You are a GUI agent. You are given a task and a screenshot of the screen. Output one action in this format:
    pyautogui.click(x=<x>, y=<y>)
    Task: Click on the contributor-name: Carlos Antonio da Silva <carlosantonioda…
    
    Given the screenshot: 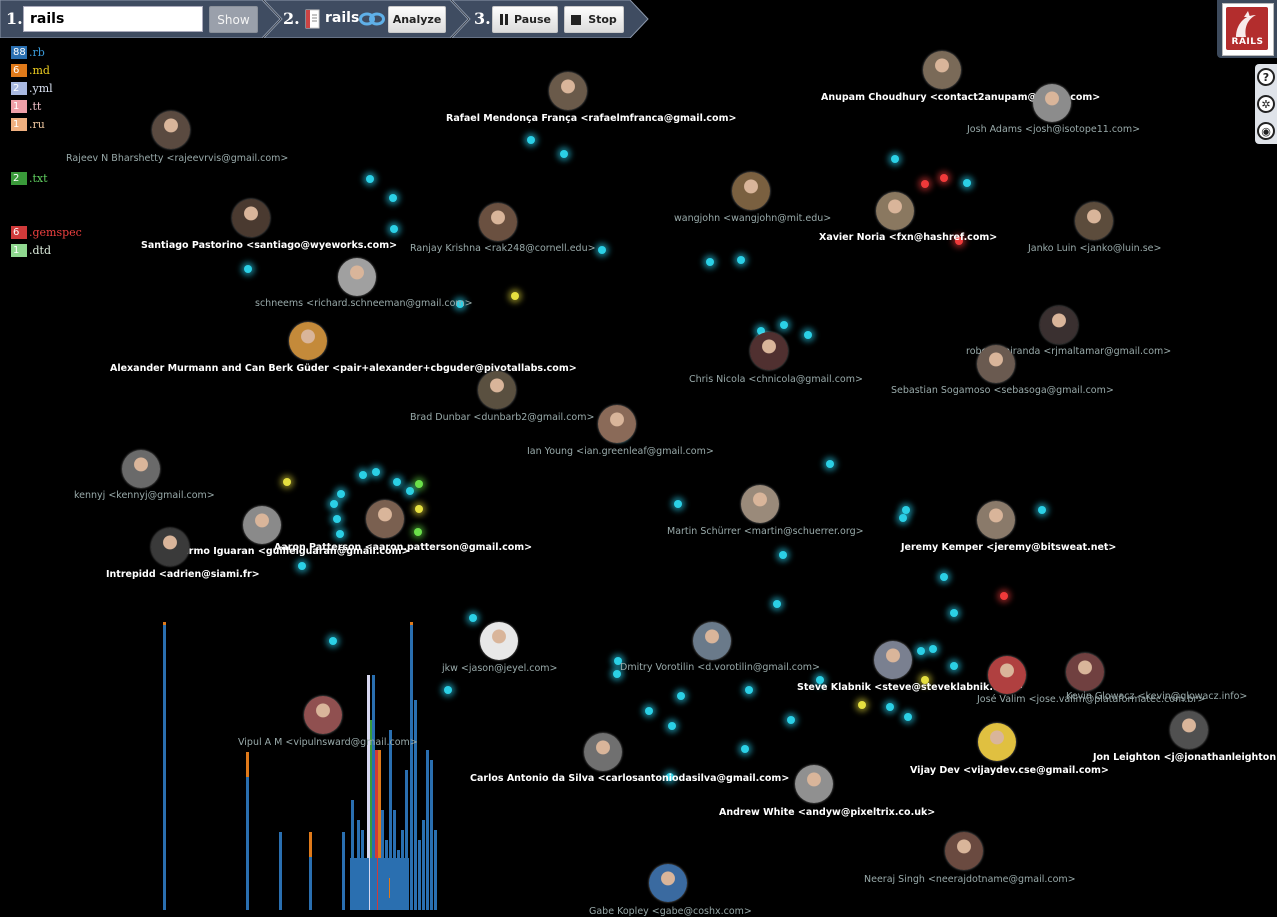 What is the action you would take?
    pyautogui.click(x=630, y=778)
    